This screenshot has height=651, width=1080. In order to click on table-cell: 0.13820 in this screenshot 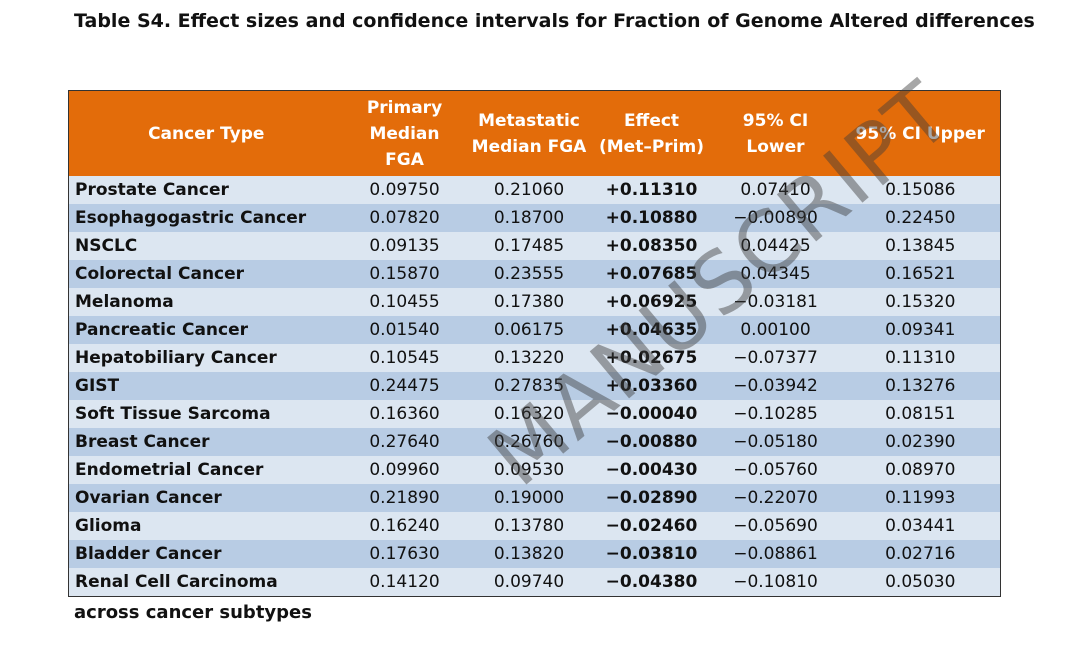, I will do `click(529, 554)`.